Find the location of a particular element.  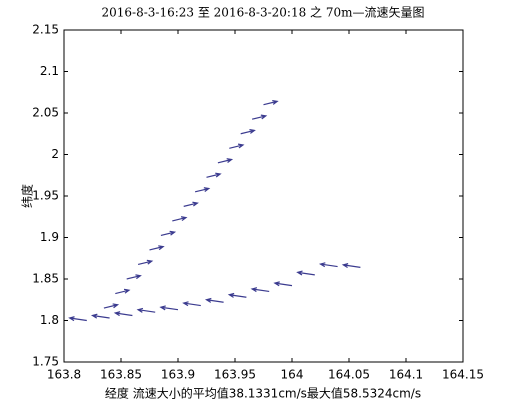

y-tick-label: 1.9 is located at coordinates (49, 237).